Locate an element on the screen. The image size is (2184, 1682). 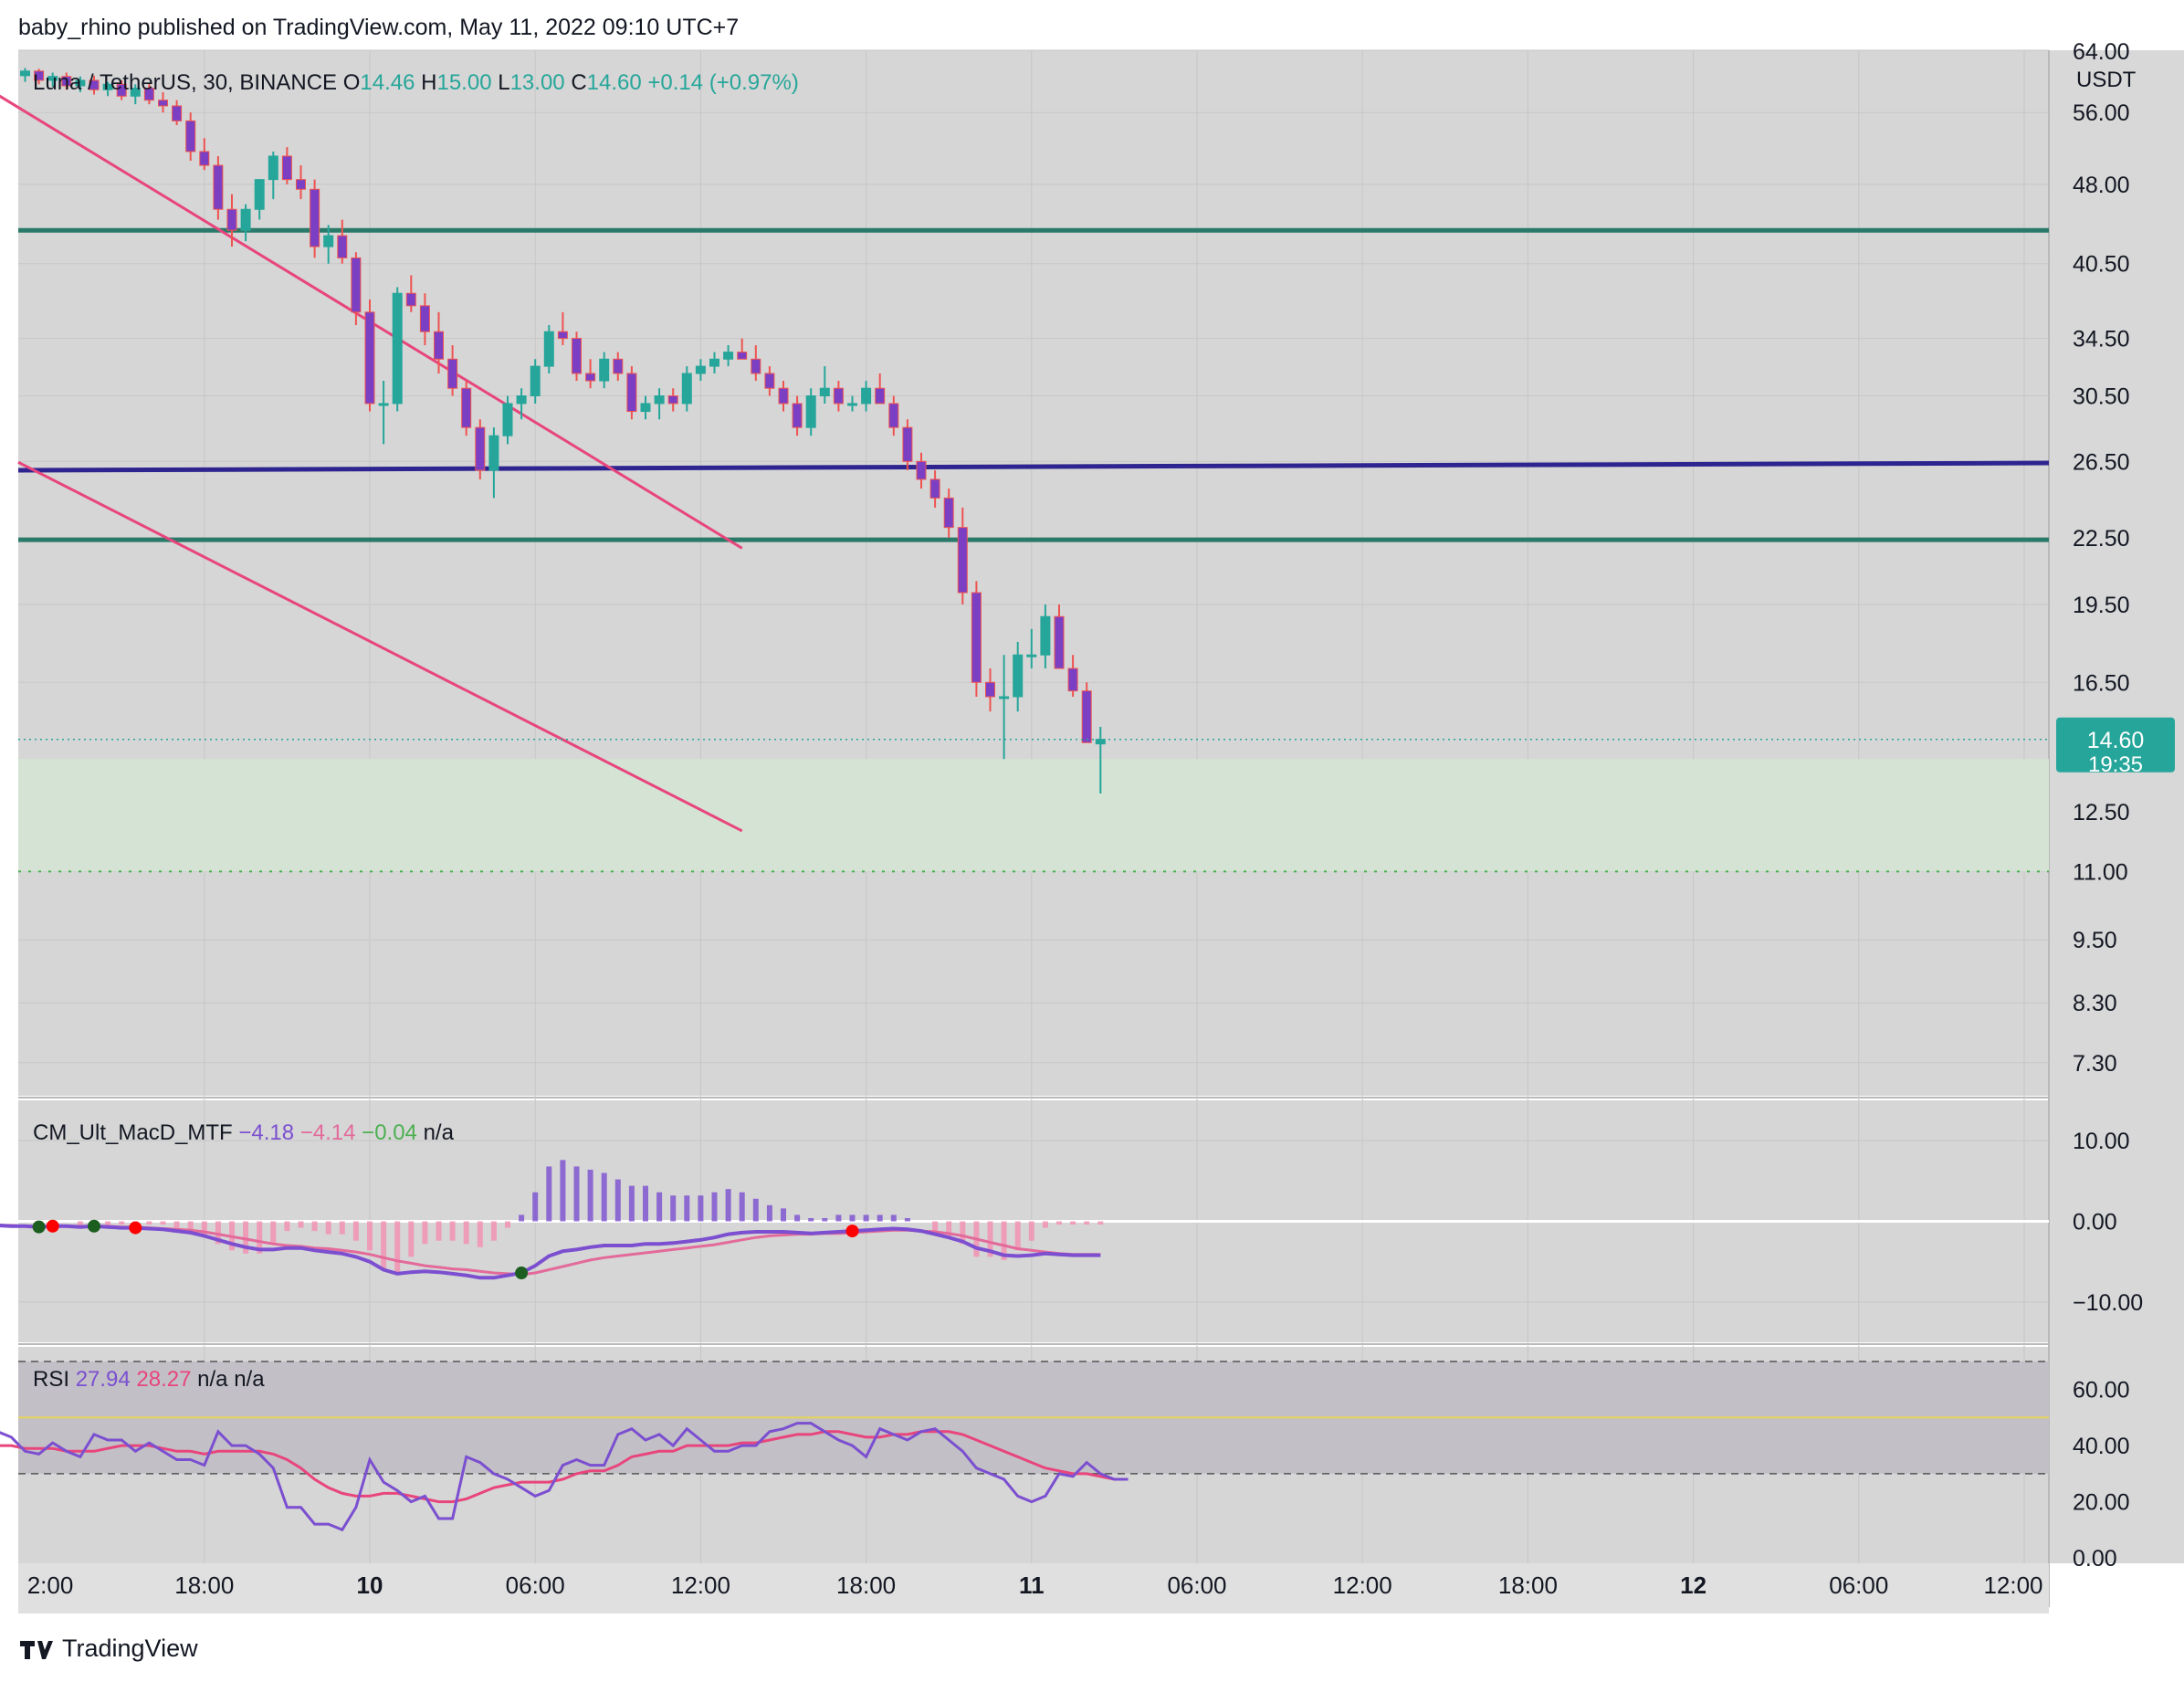
price-tick-label: 16.50 is located at coordinates (2101, 683).